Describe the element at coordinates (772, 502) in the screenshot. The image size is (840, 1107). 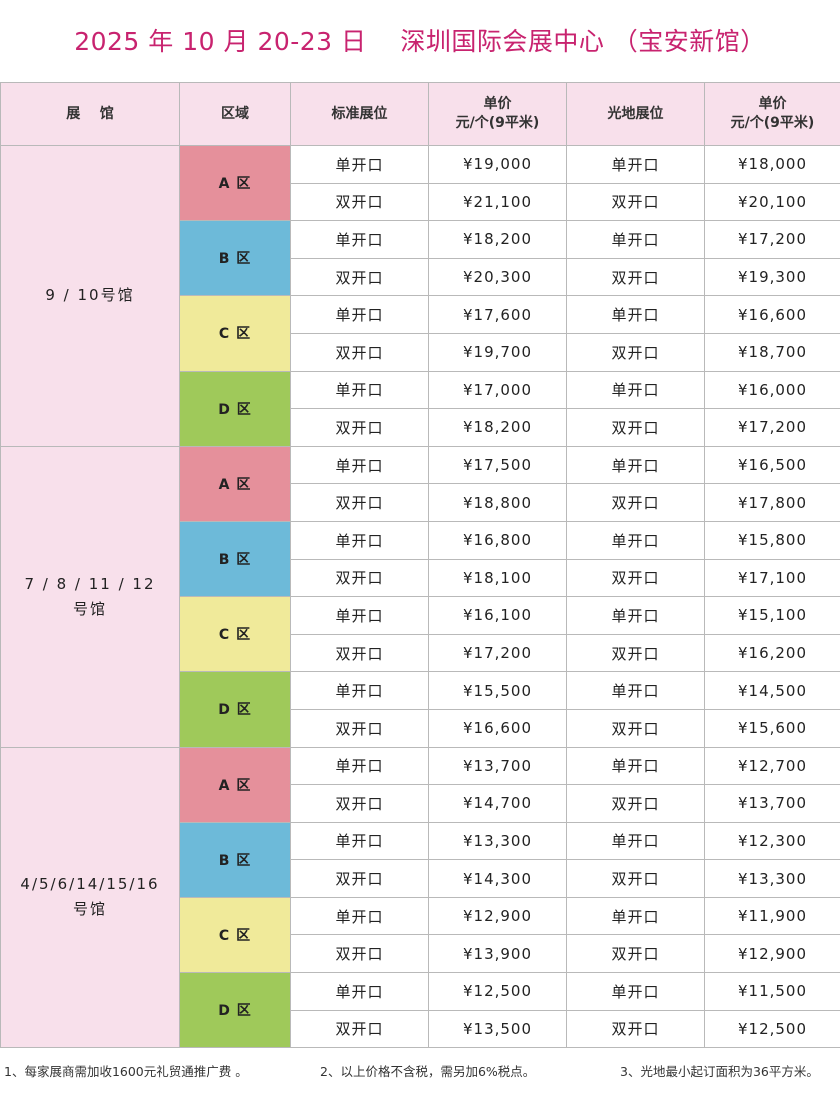
I see `raw-price-cell: ¥17,800` at that location.